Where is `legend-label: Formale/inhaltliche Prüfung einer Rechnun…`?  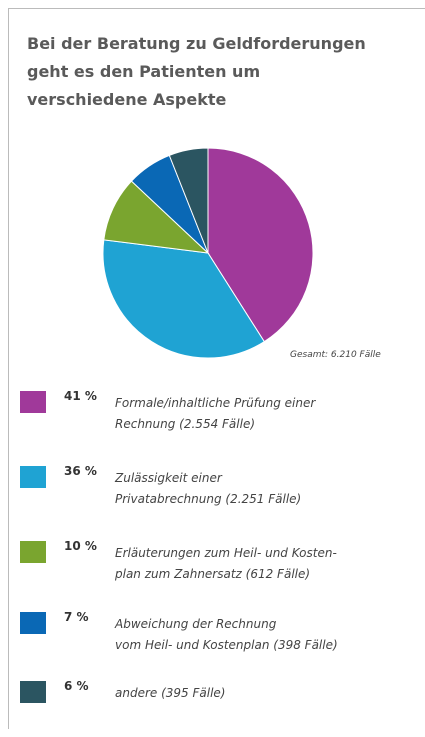
legend-label: Formale/inhaltliche Prüfung einer Rechnun… is located at coordinates (215, 413).